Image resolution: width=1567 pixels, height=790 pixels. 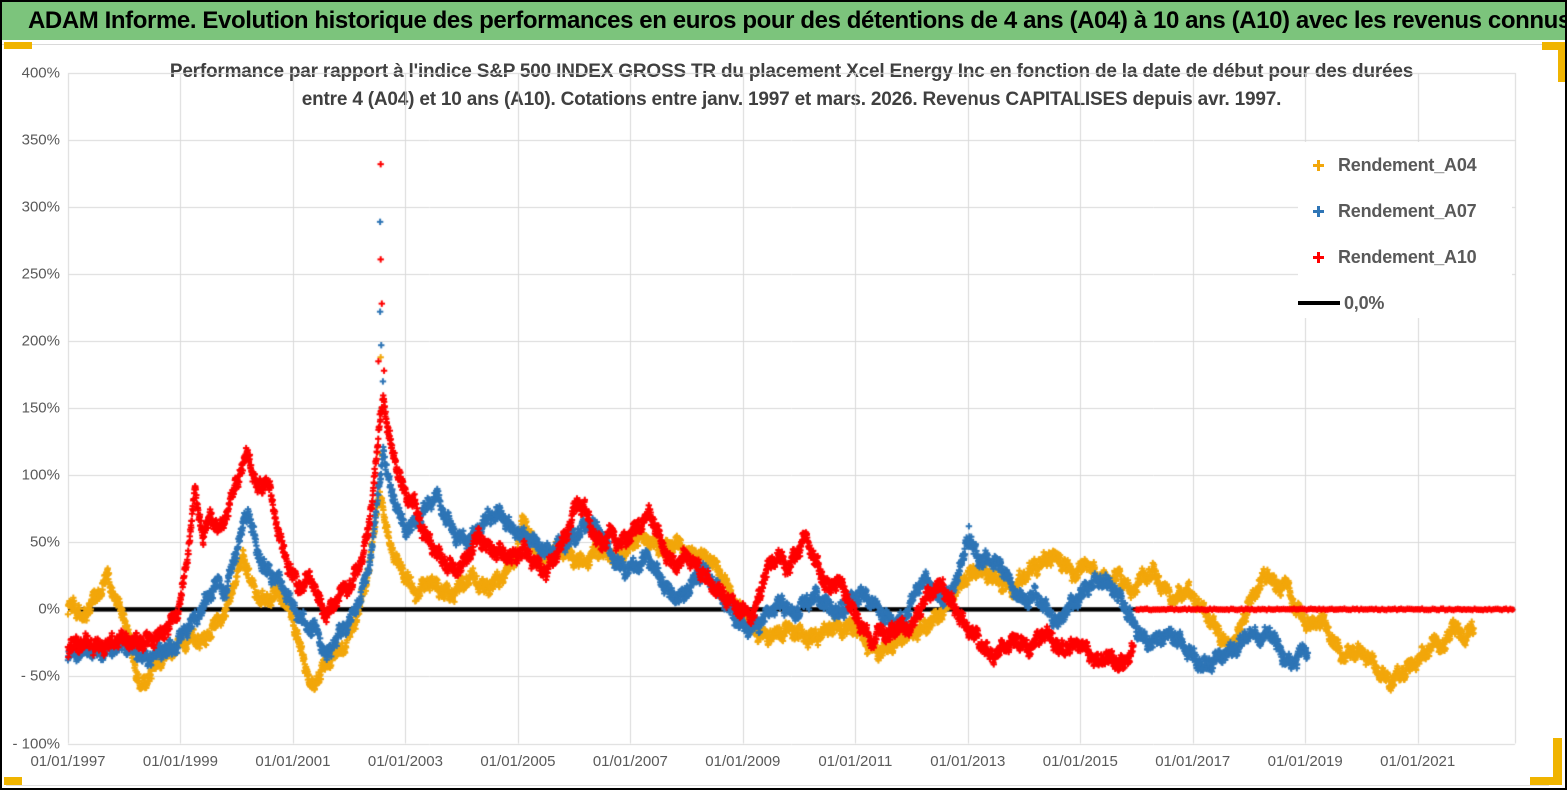 I want to click on y-tick-label: 200%, so click(x=40, y=341).